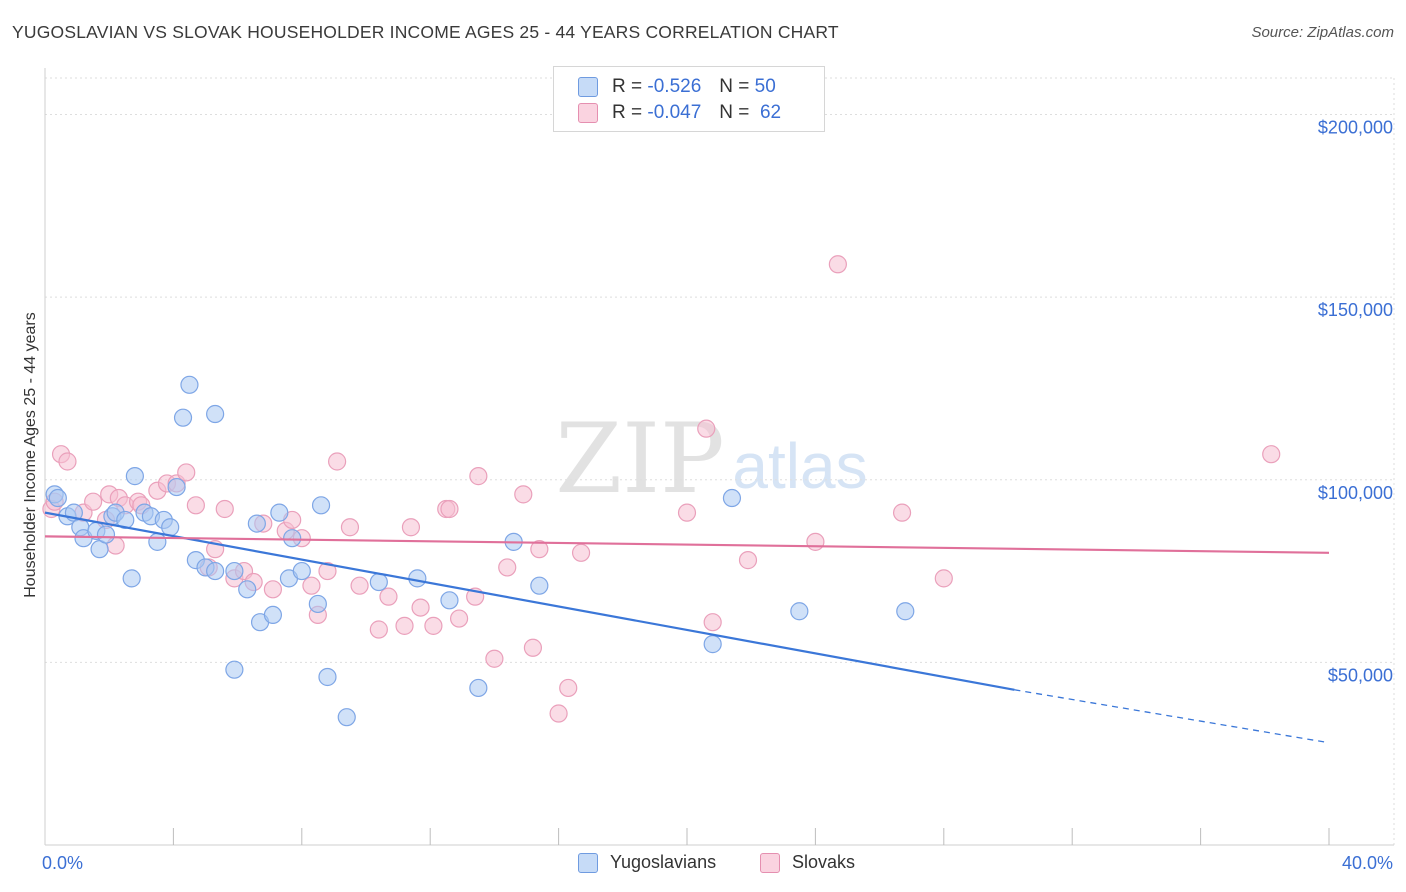 The image size is (1406, 892). What do you see at coordinates (1322, 32) in the screenshot?
I see `source-credit: Source: ZipAtlas.com` at bounding box center [1322, 32].